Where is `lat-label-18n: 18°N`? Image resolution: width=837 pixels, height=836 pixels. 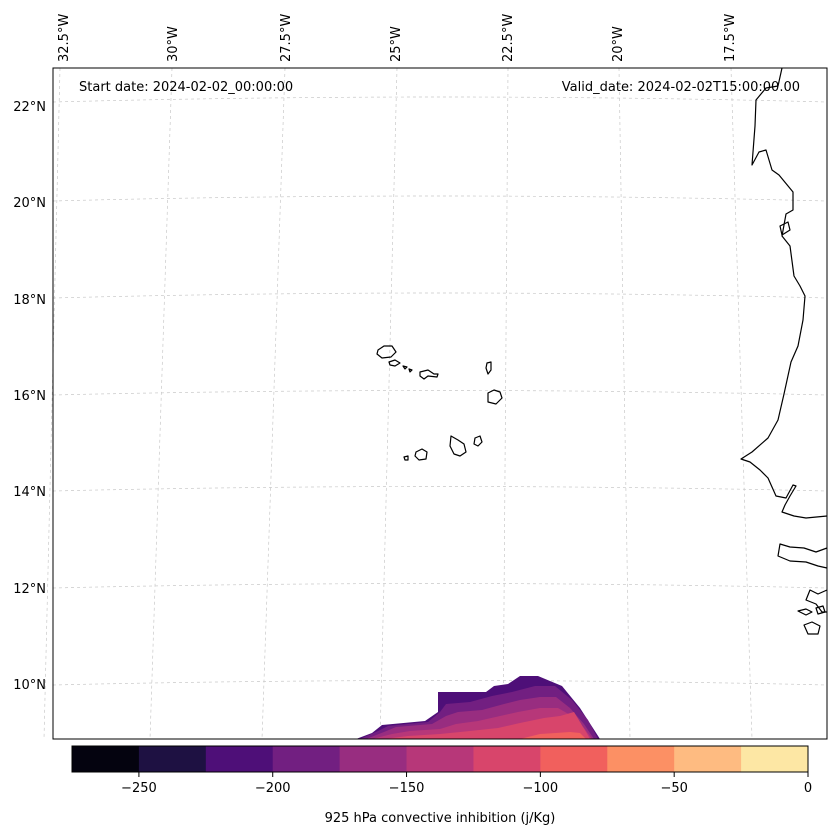
lat-label-18n: 18°N is located at coordinates (29, 300).